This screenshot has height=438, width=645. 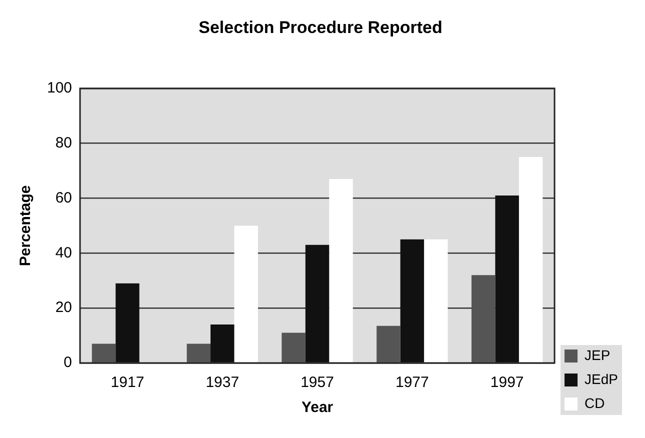 I want to click on x-tick-label: 1977, so click(x=412, y=383).